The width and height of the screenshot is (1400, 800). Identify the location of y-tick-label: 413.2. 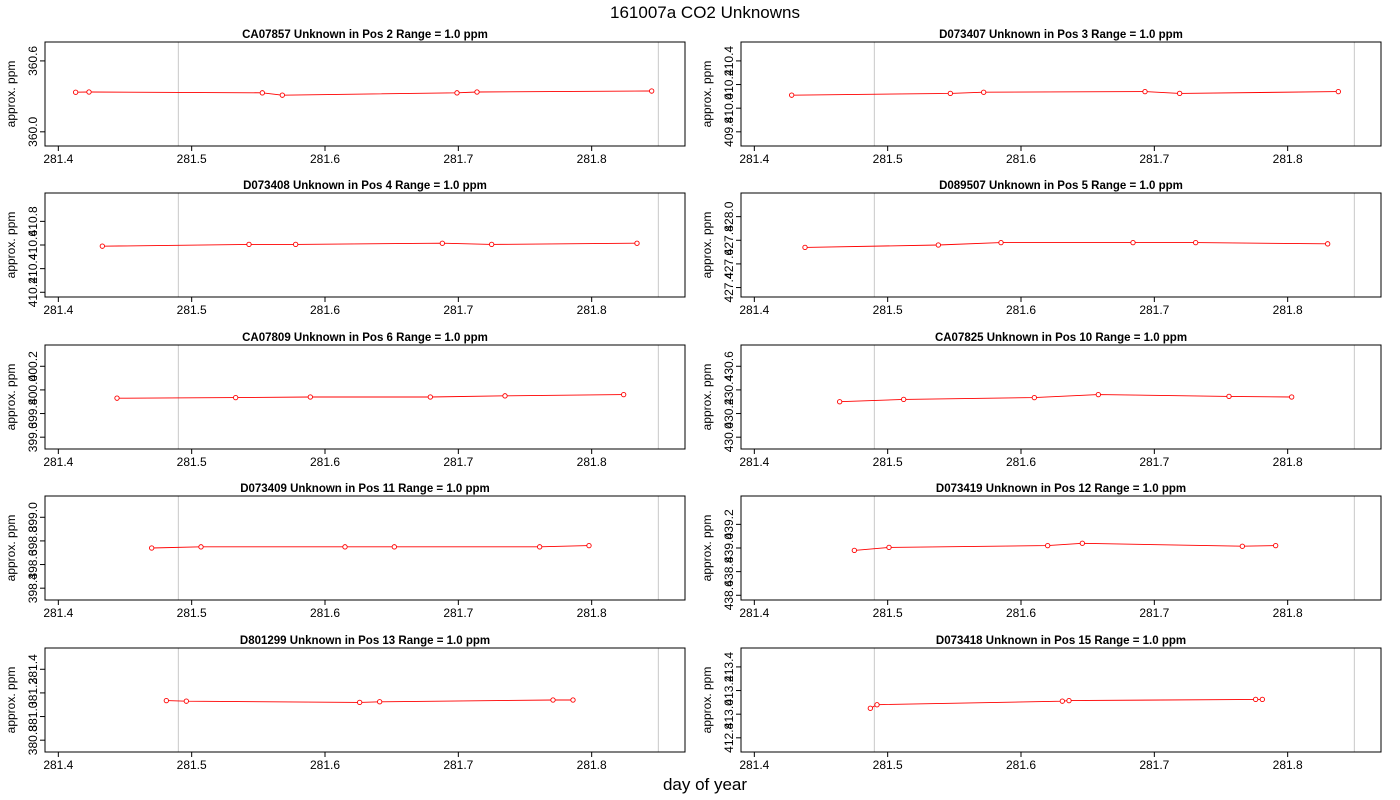
(729, 690).